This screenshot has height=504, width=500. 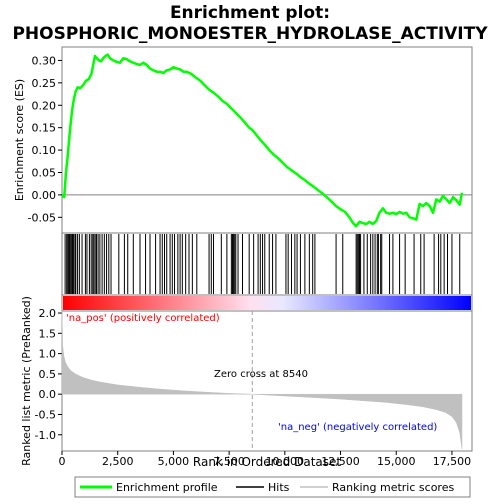 I want to click on legend-ranking-label: Ranking metric scores, so click(x=393, y=487).